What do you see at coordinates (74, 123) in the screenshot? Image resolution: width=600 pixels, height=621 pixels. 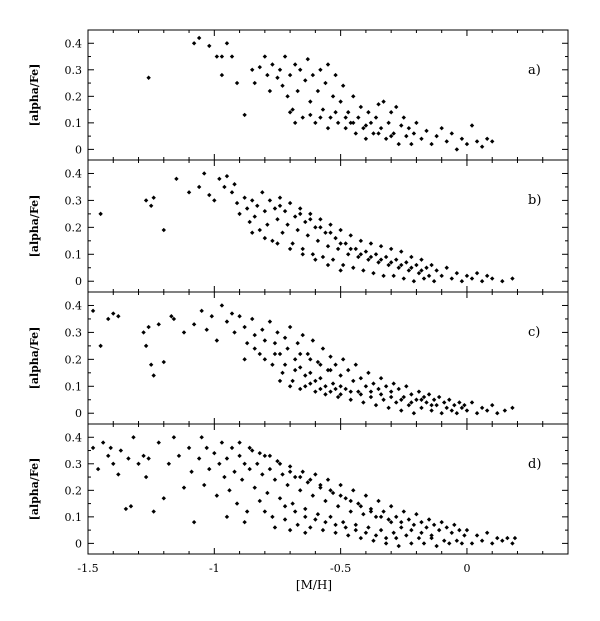 I see `y-tick-label: 0.1` at bounding box center [74, 123].